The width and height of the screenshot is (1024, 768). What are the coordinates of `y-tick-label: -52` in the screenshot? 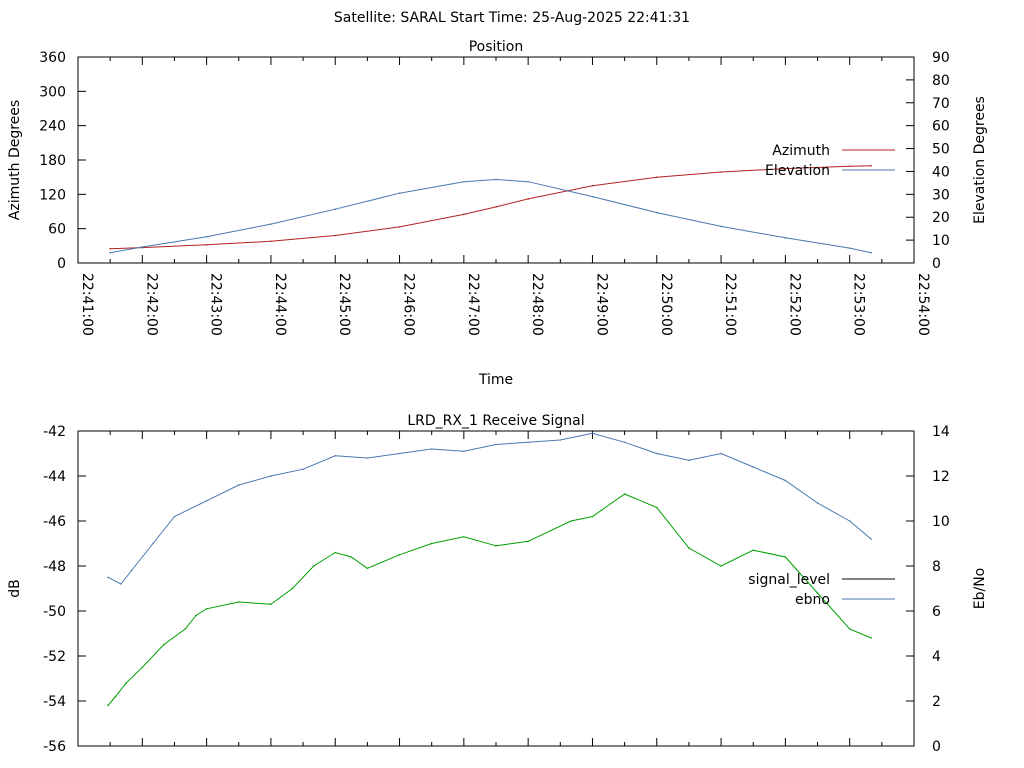 It's located at (54, 657).